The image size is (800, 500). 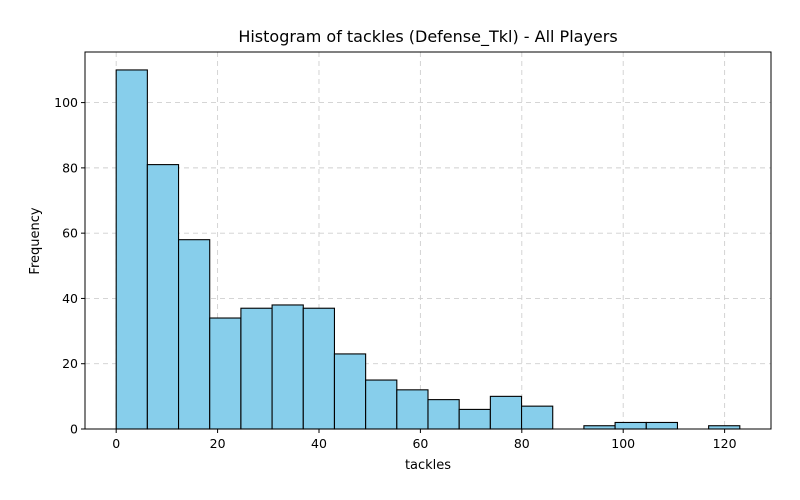 What do you see at coordinates (70, 298) in the screenshot?
I see `y-tick-label: 40` at bounding box center [70, 298].